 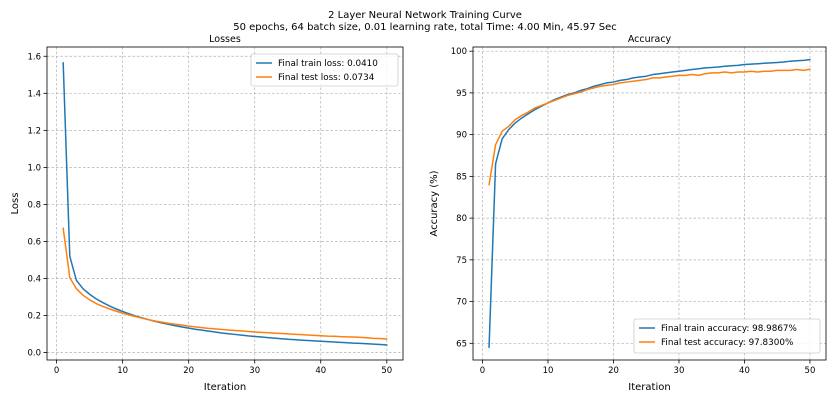 What do you see at coordinates (679, 371) in the screenshot?
I see `accuracy-xtick-label: 30` at bounding box center [679, 371].